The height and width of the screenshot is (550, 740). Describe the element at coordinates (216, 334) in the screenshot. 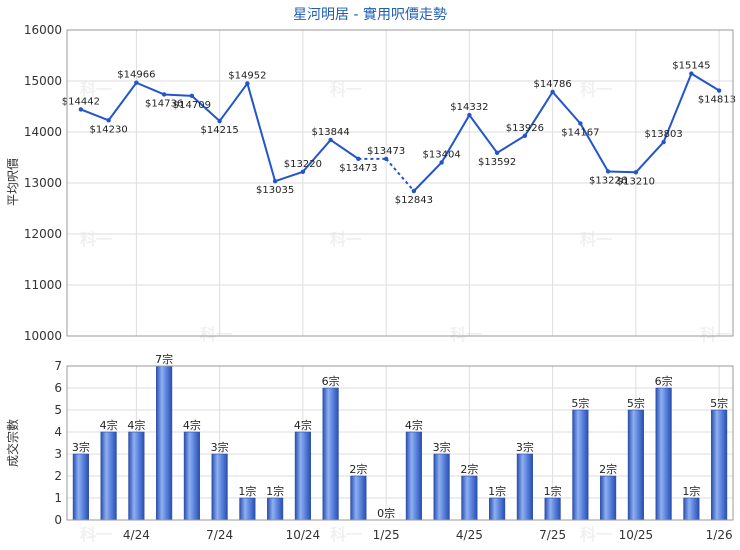

I see `watermark-text-6: 科一` at that location.